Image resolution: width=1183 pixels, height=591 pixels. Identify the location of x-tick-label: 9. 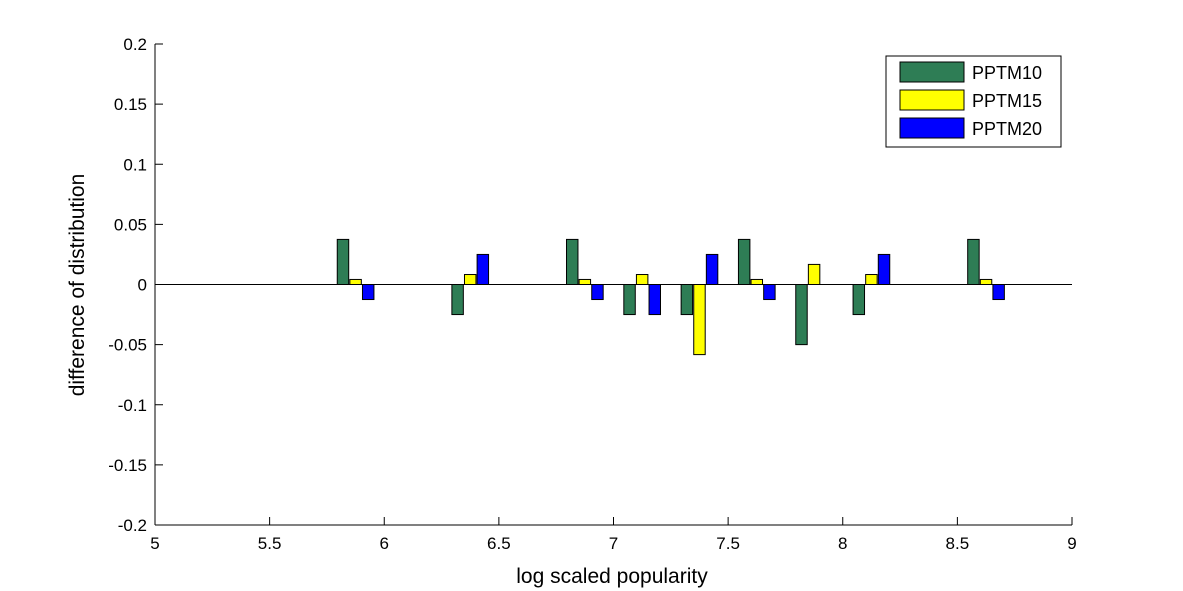
(1071, 543).